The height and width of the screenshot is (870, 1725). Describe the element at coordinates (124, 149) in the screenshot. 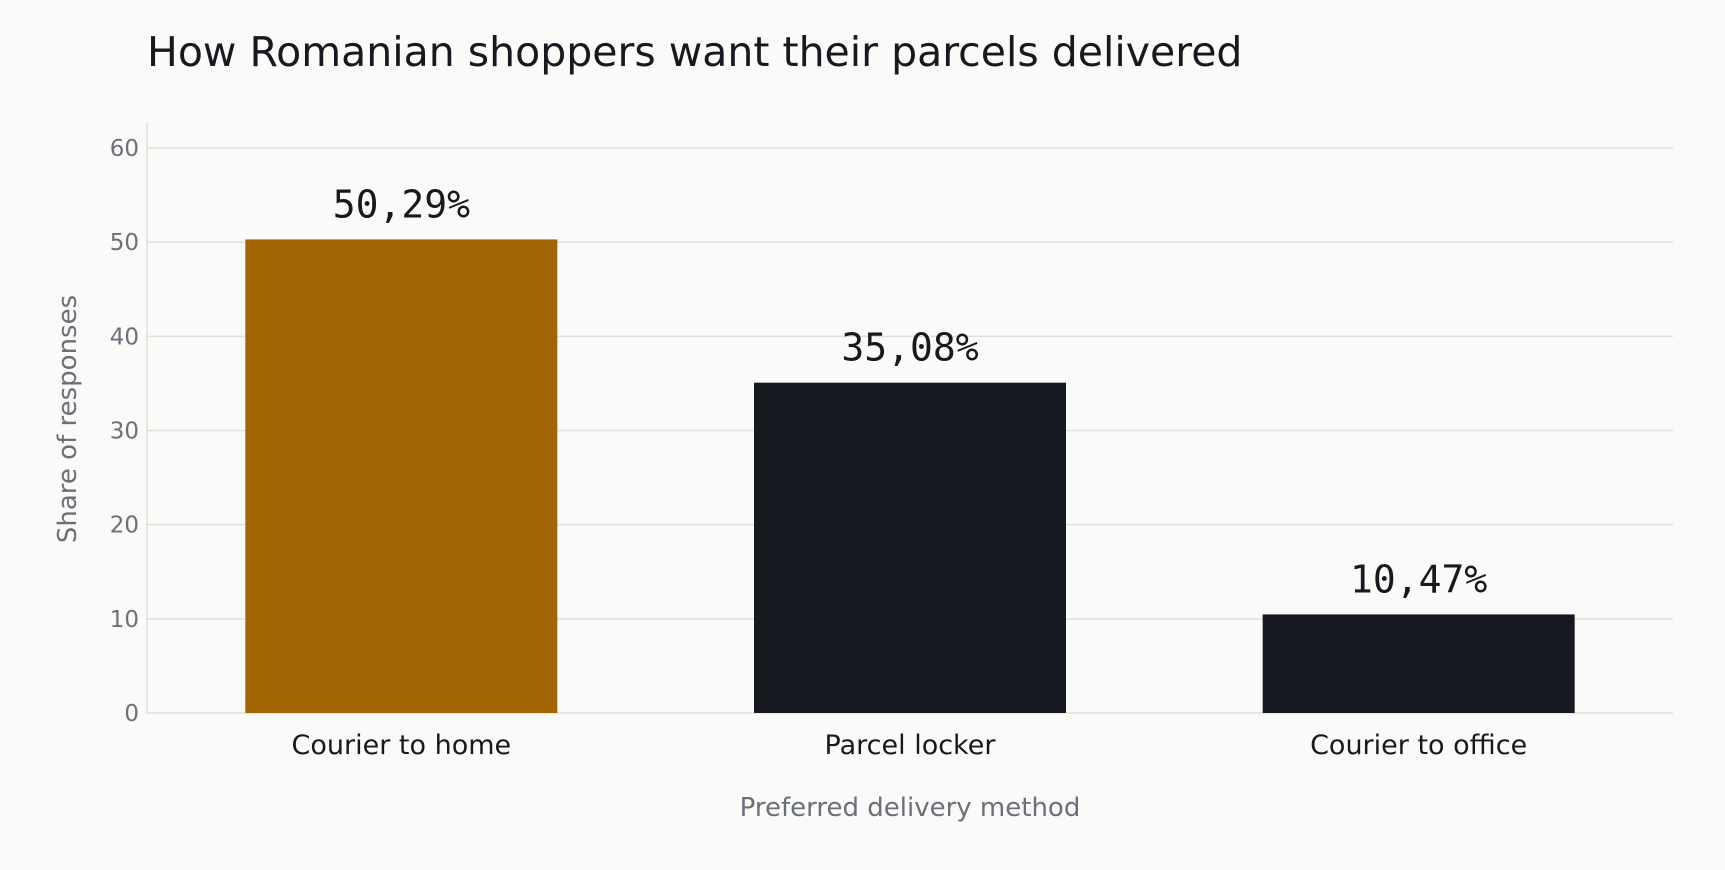

I see `y-tick-label-60: 60` at that location.